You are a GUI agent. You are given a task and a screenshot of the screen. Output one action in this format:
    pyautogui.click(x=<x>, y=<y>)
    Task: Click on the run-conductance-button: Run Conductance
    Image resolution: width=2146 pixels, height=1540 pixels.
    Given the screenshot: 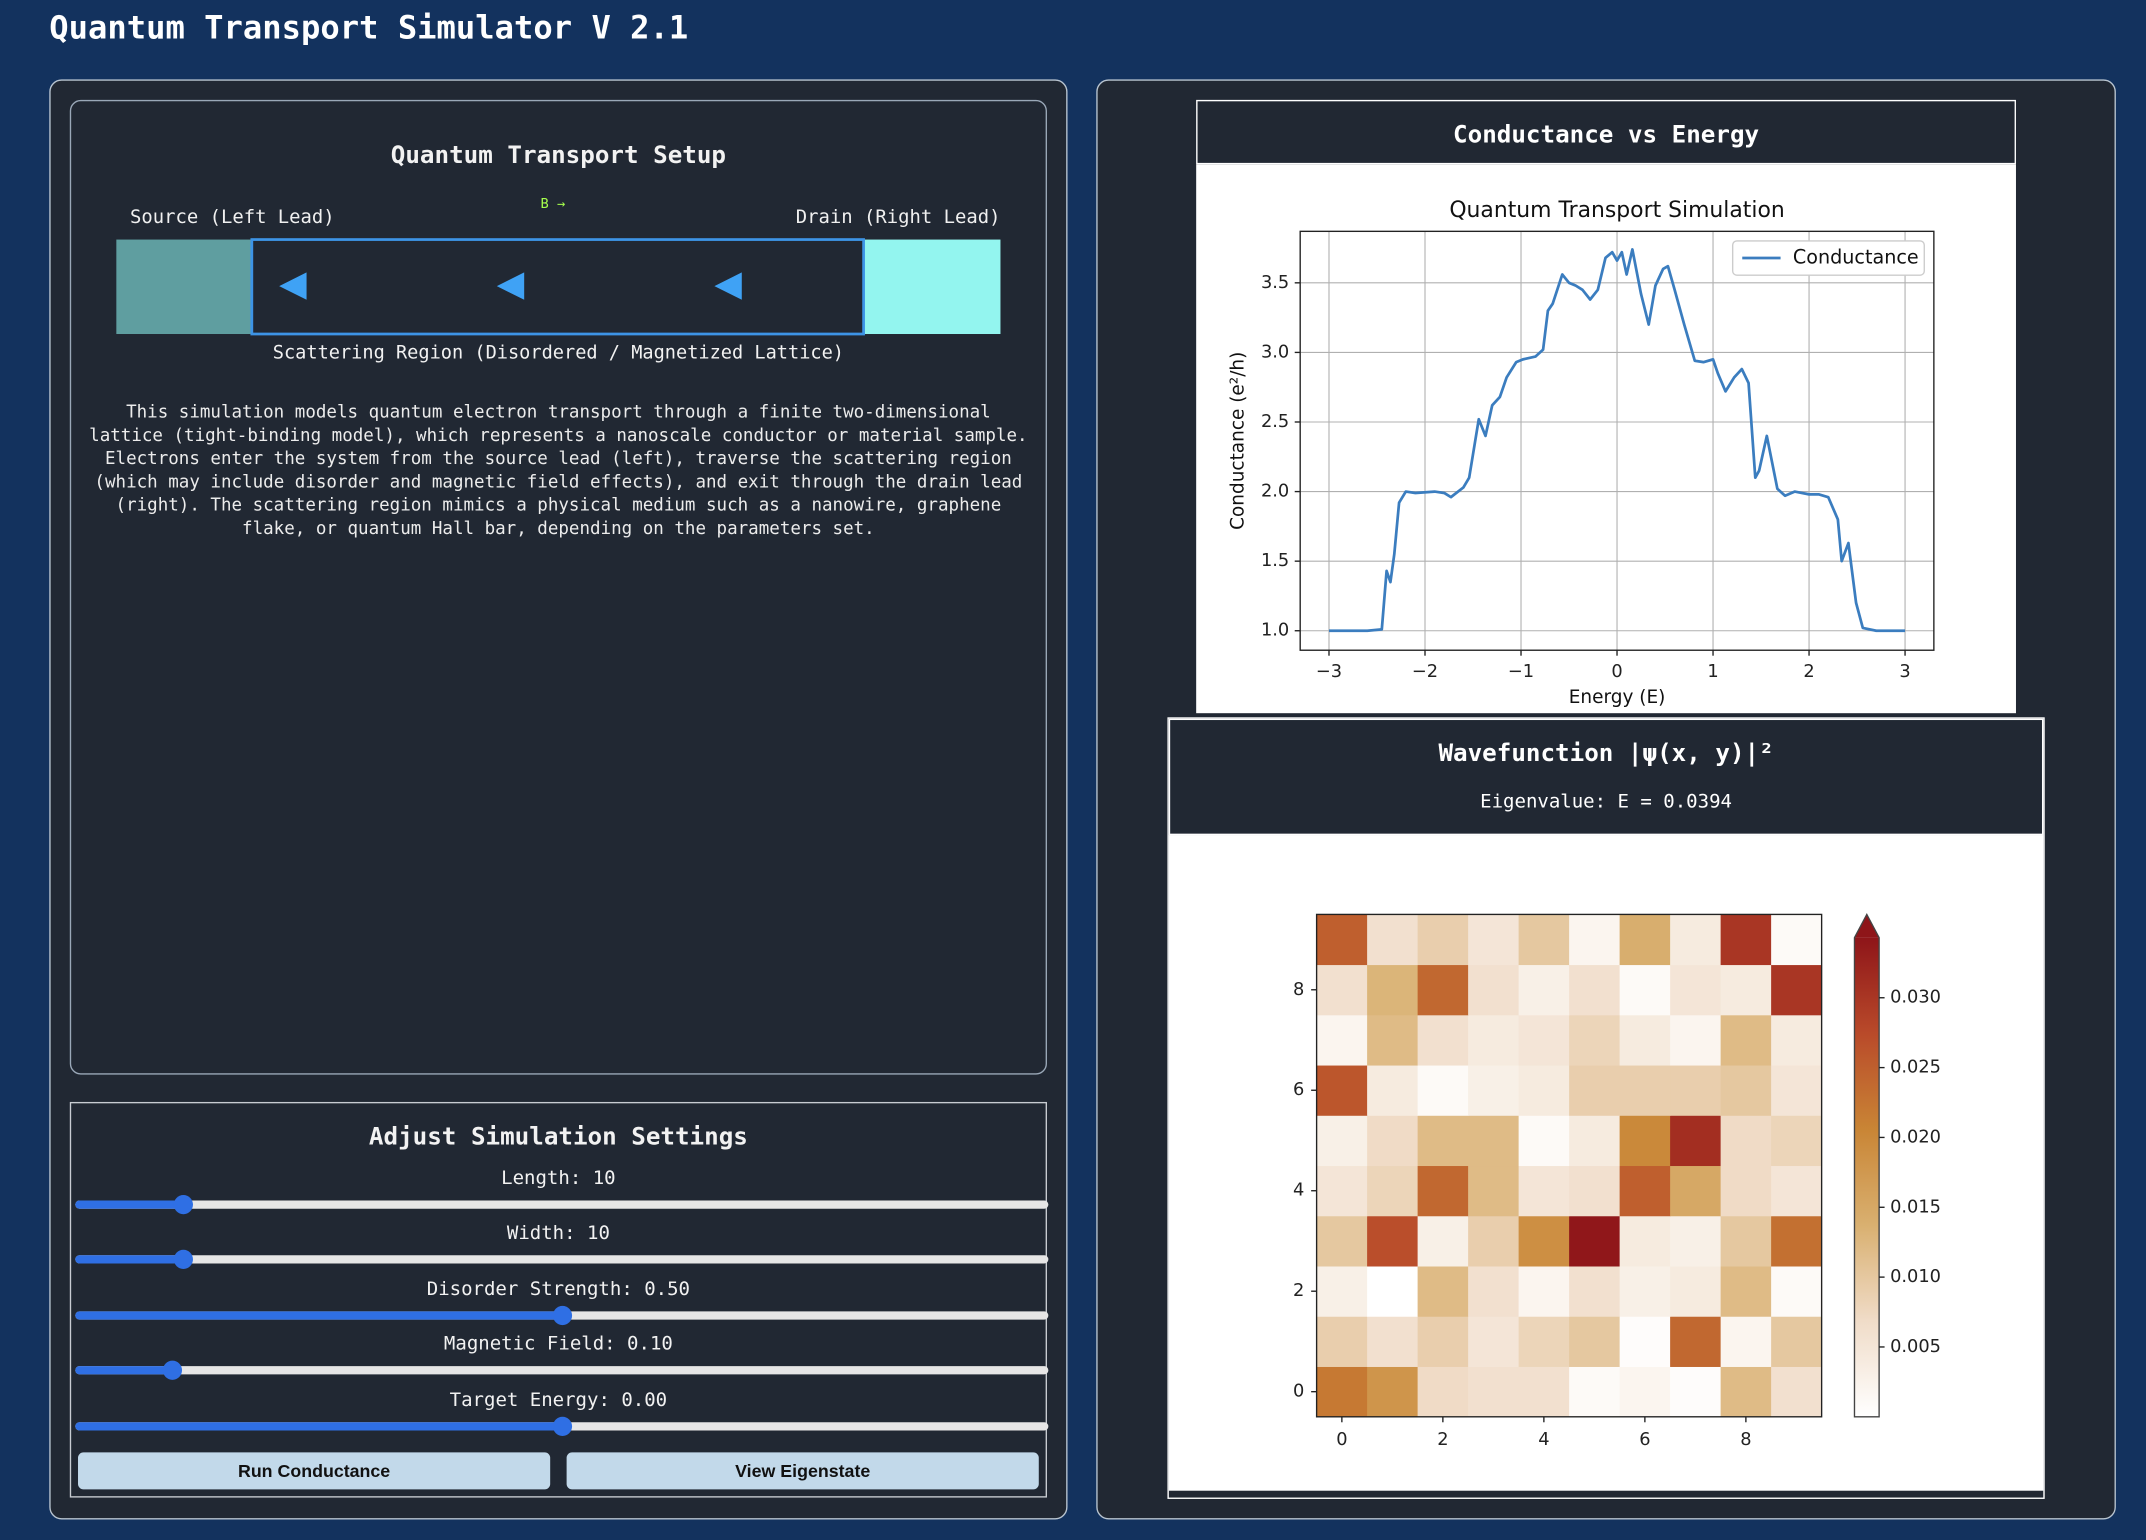 What is the action you would take?
    pyautogui.click(x=314, y=1471)
    